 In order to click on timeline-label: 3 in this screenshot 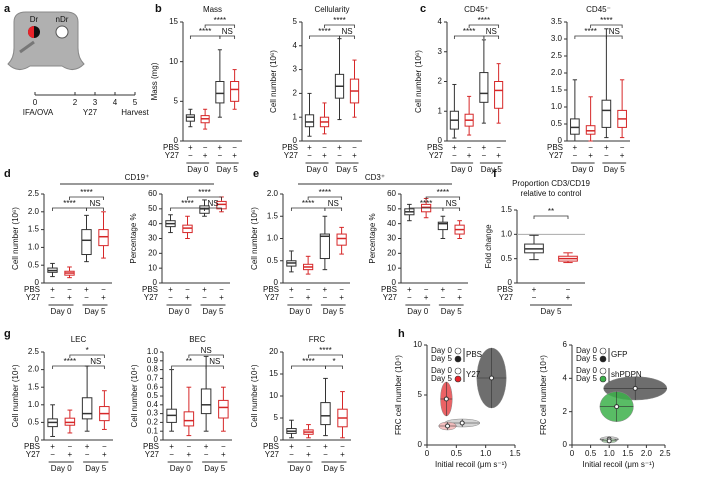, I will do `click(95, 102)`.